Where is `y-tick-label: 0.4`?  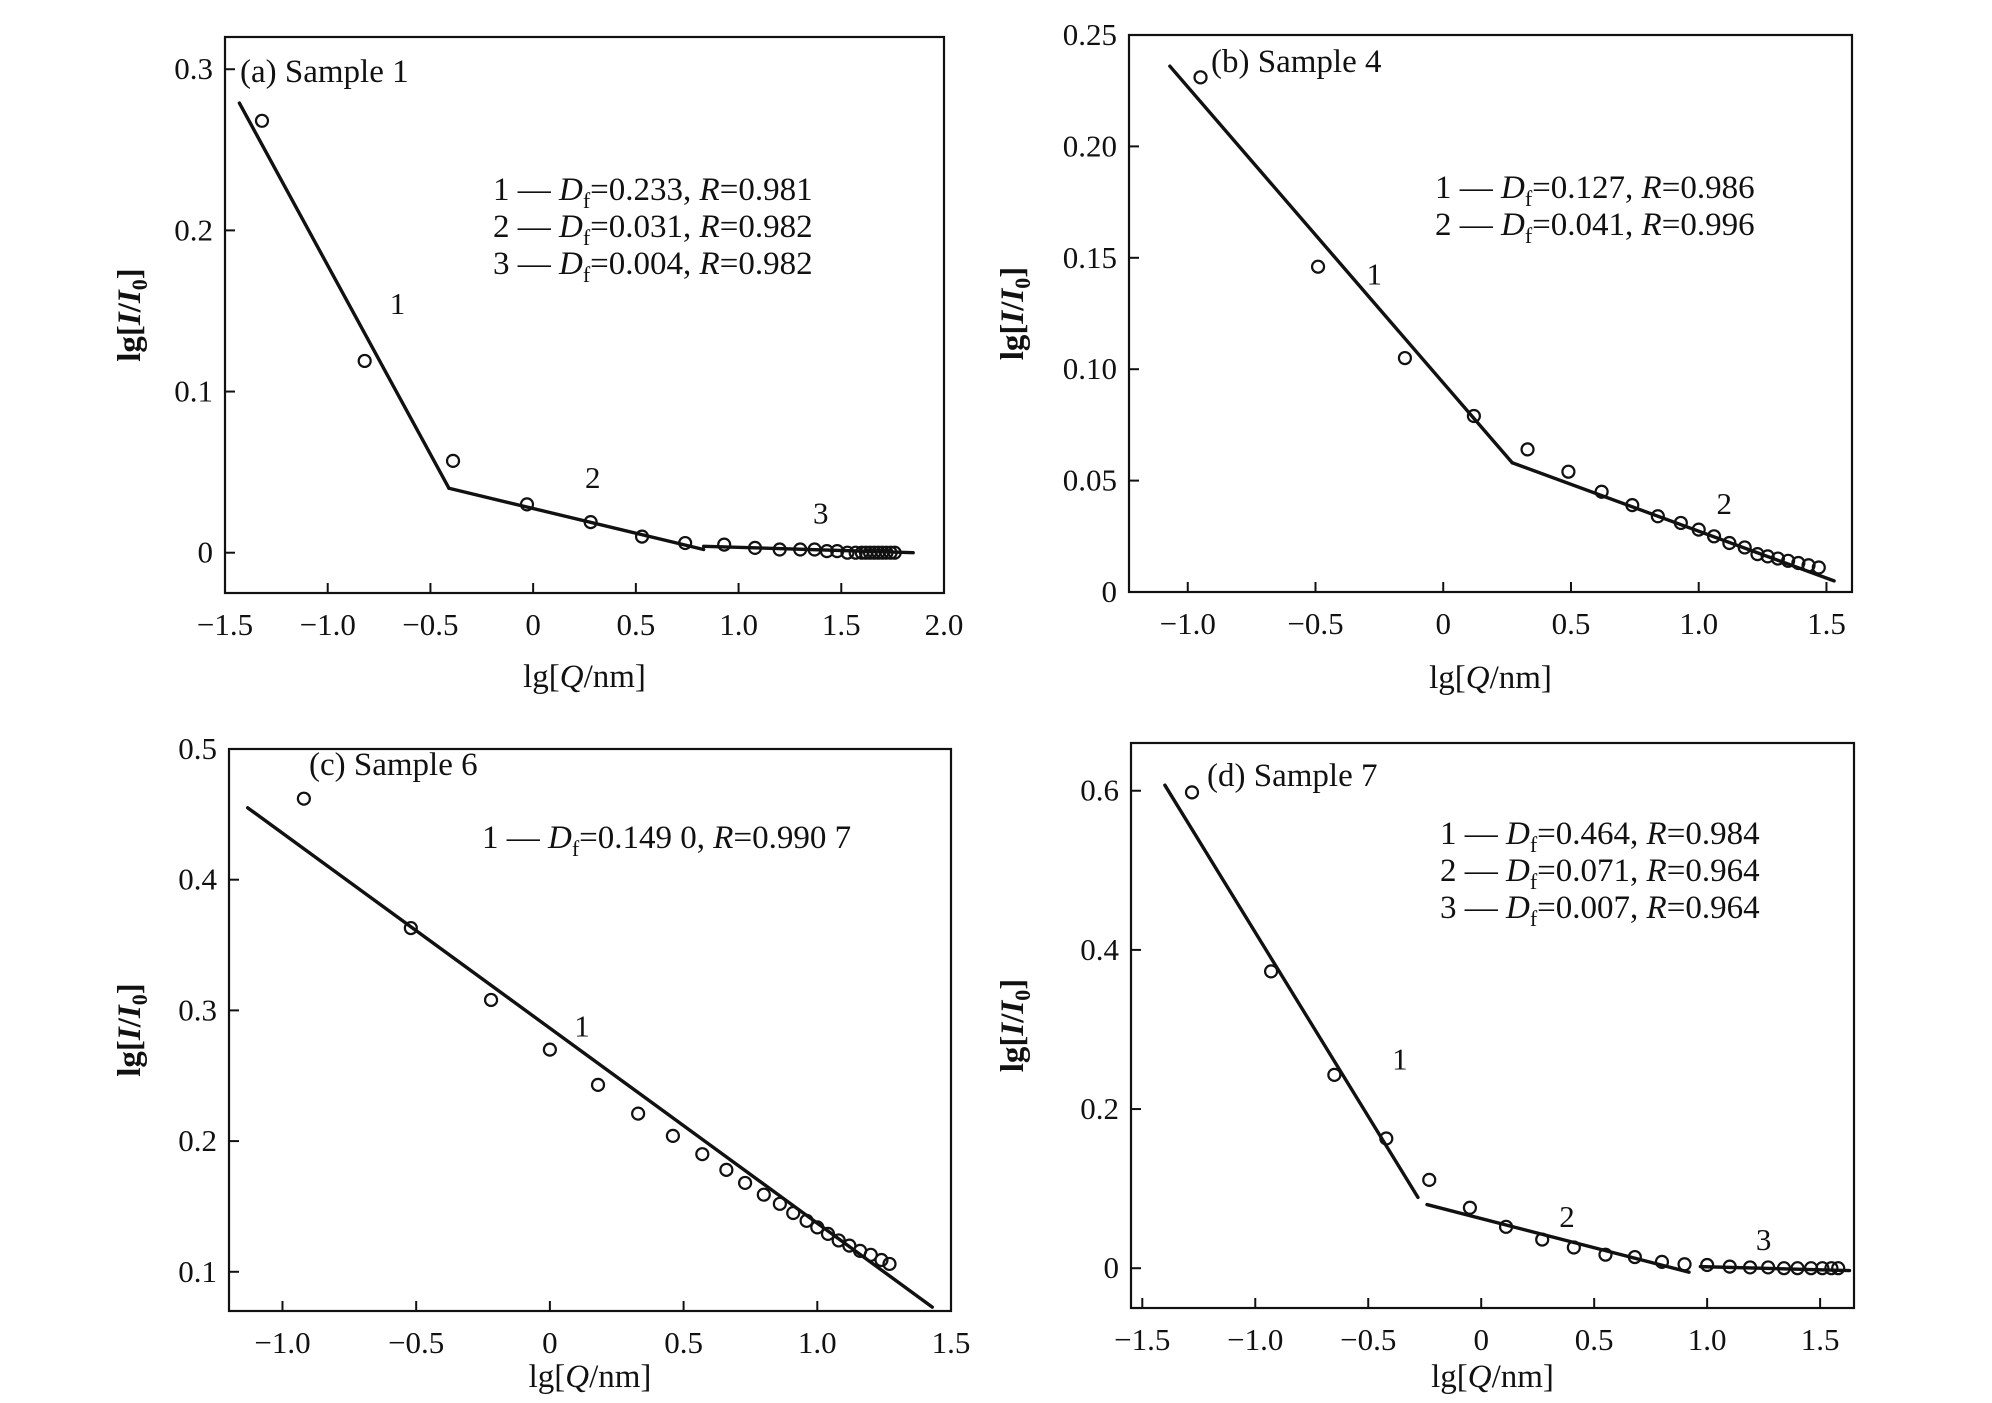 y-tick-label: 0.4 is located at coordinates (1099, 949).